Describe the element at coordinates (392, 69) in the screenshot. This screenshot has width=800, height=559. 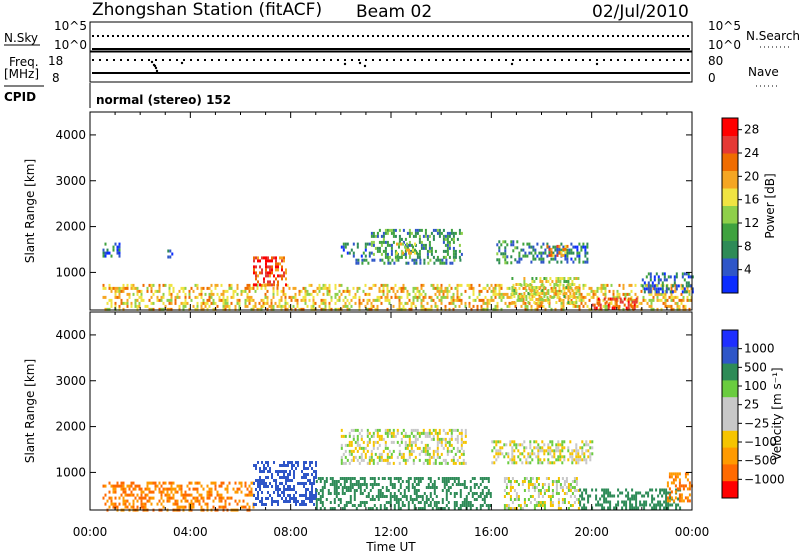
I see `freq-panel: Freq. [MHz] 18 8 80 0 Nave` at that location.